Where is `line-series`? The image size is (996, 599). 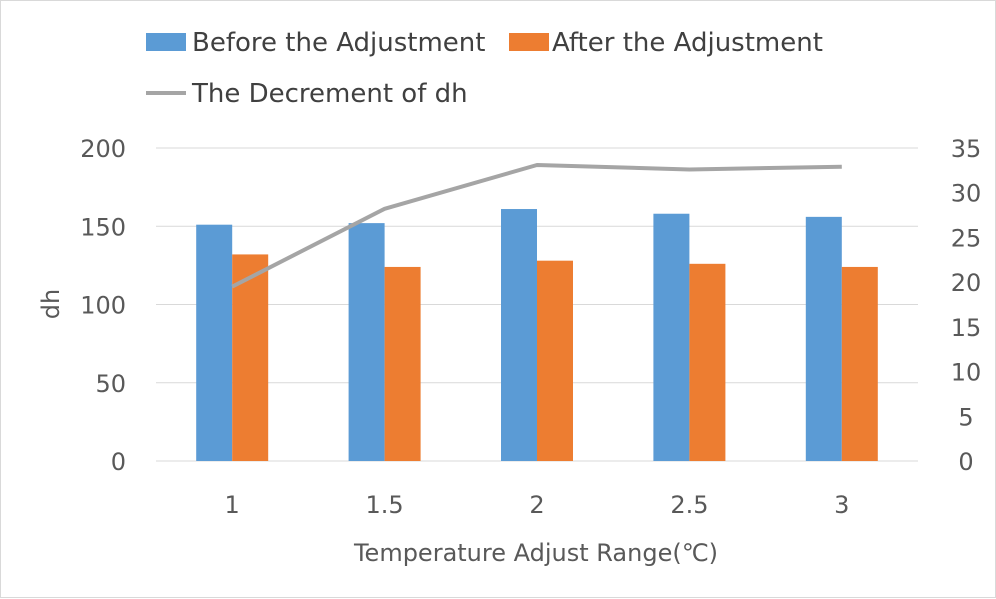 line-series is located at coordinates (536, 225).